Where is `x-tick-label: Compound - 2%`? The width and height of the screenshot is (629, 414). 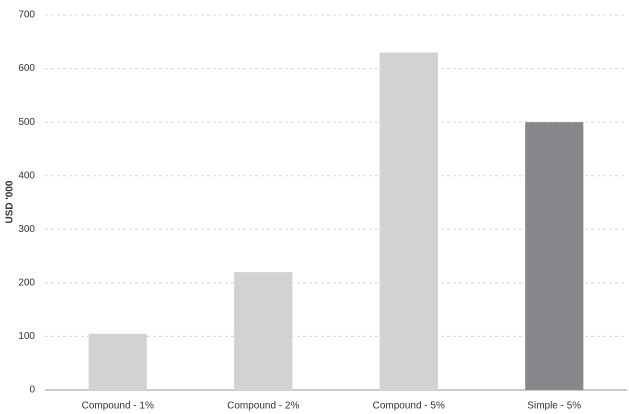
x-tick-label: Compound - 2% is located at coordinates (263, 406).